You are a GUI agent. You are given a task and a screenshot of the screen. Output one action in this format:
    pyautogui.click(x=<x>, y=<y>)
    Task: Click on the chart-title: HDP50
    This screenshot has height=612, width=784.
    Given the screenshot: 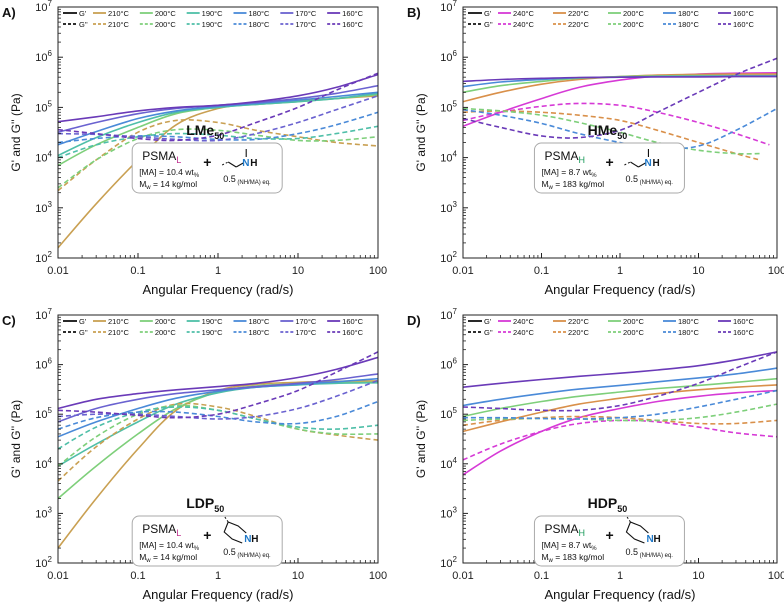 What is the action you would take?
    pyautogui.click(x=608, y=504)
    